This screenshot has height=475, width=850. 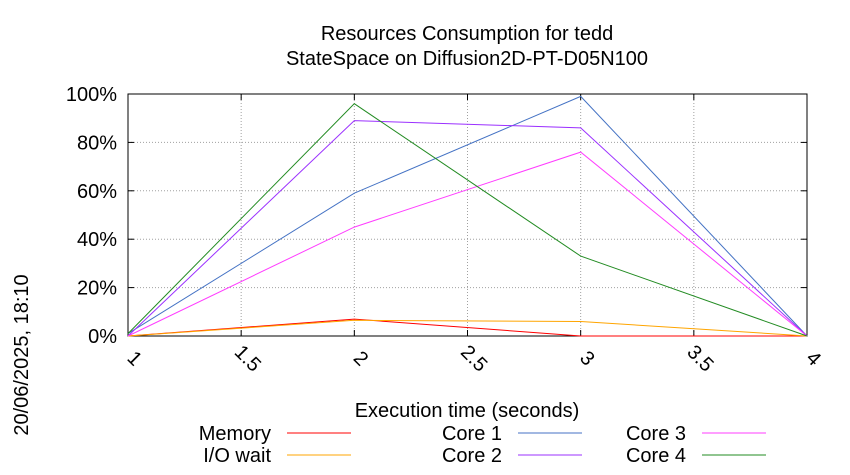 What do you see at coordinates (472, 456) in the screenshot?
I see `legend-label-core-2: Core 2` at bounding box center [472, 456].